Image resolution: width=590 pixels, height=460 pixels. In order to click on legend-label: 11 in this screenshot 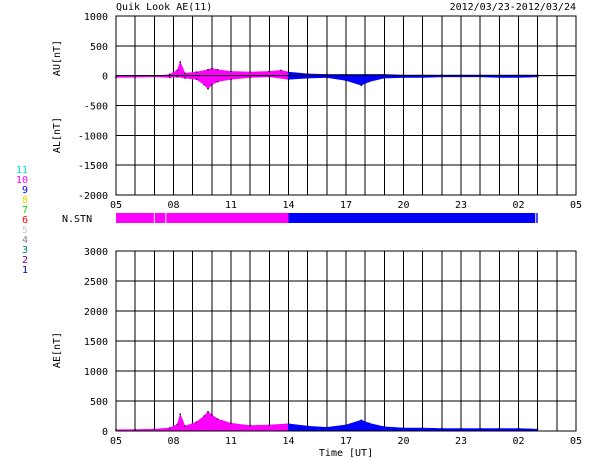, I will do `click(22, 170)`.